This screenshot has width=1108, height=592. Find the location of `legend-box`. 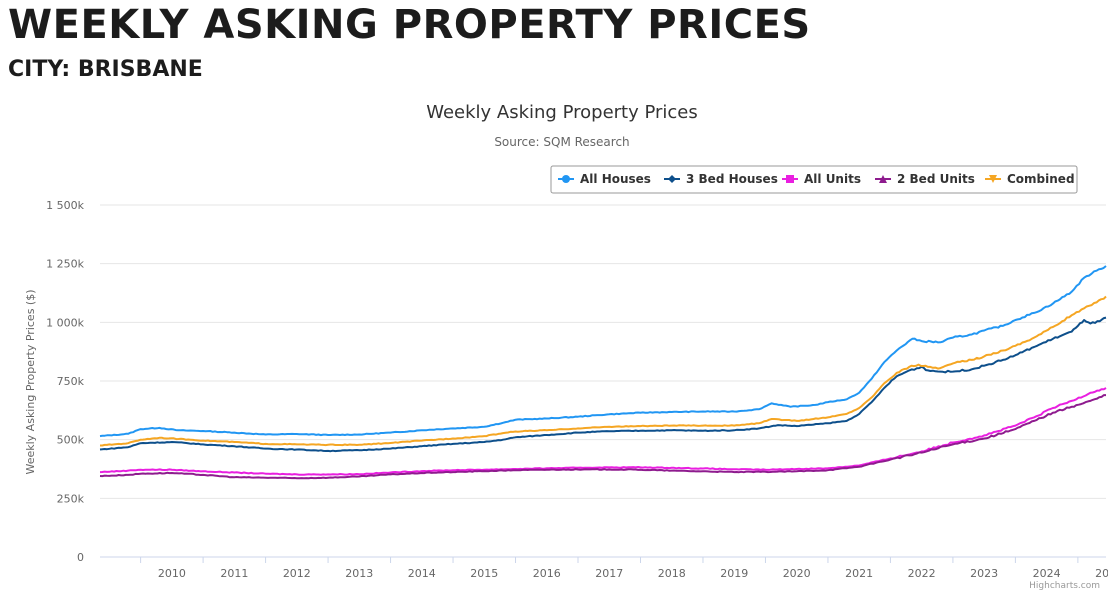

legend-box is located at coordinates (814, 179).